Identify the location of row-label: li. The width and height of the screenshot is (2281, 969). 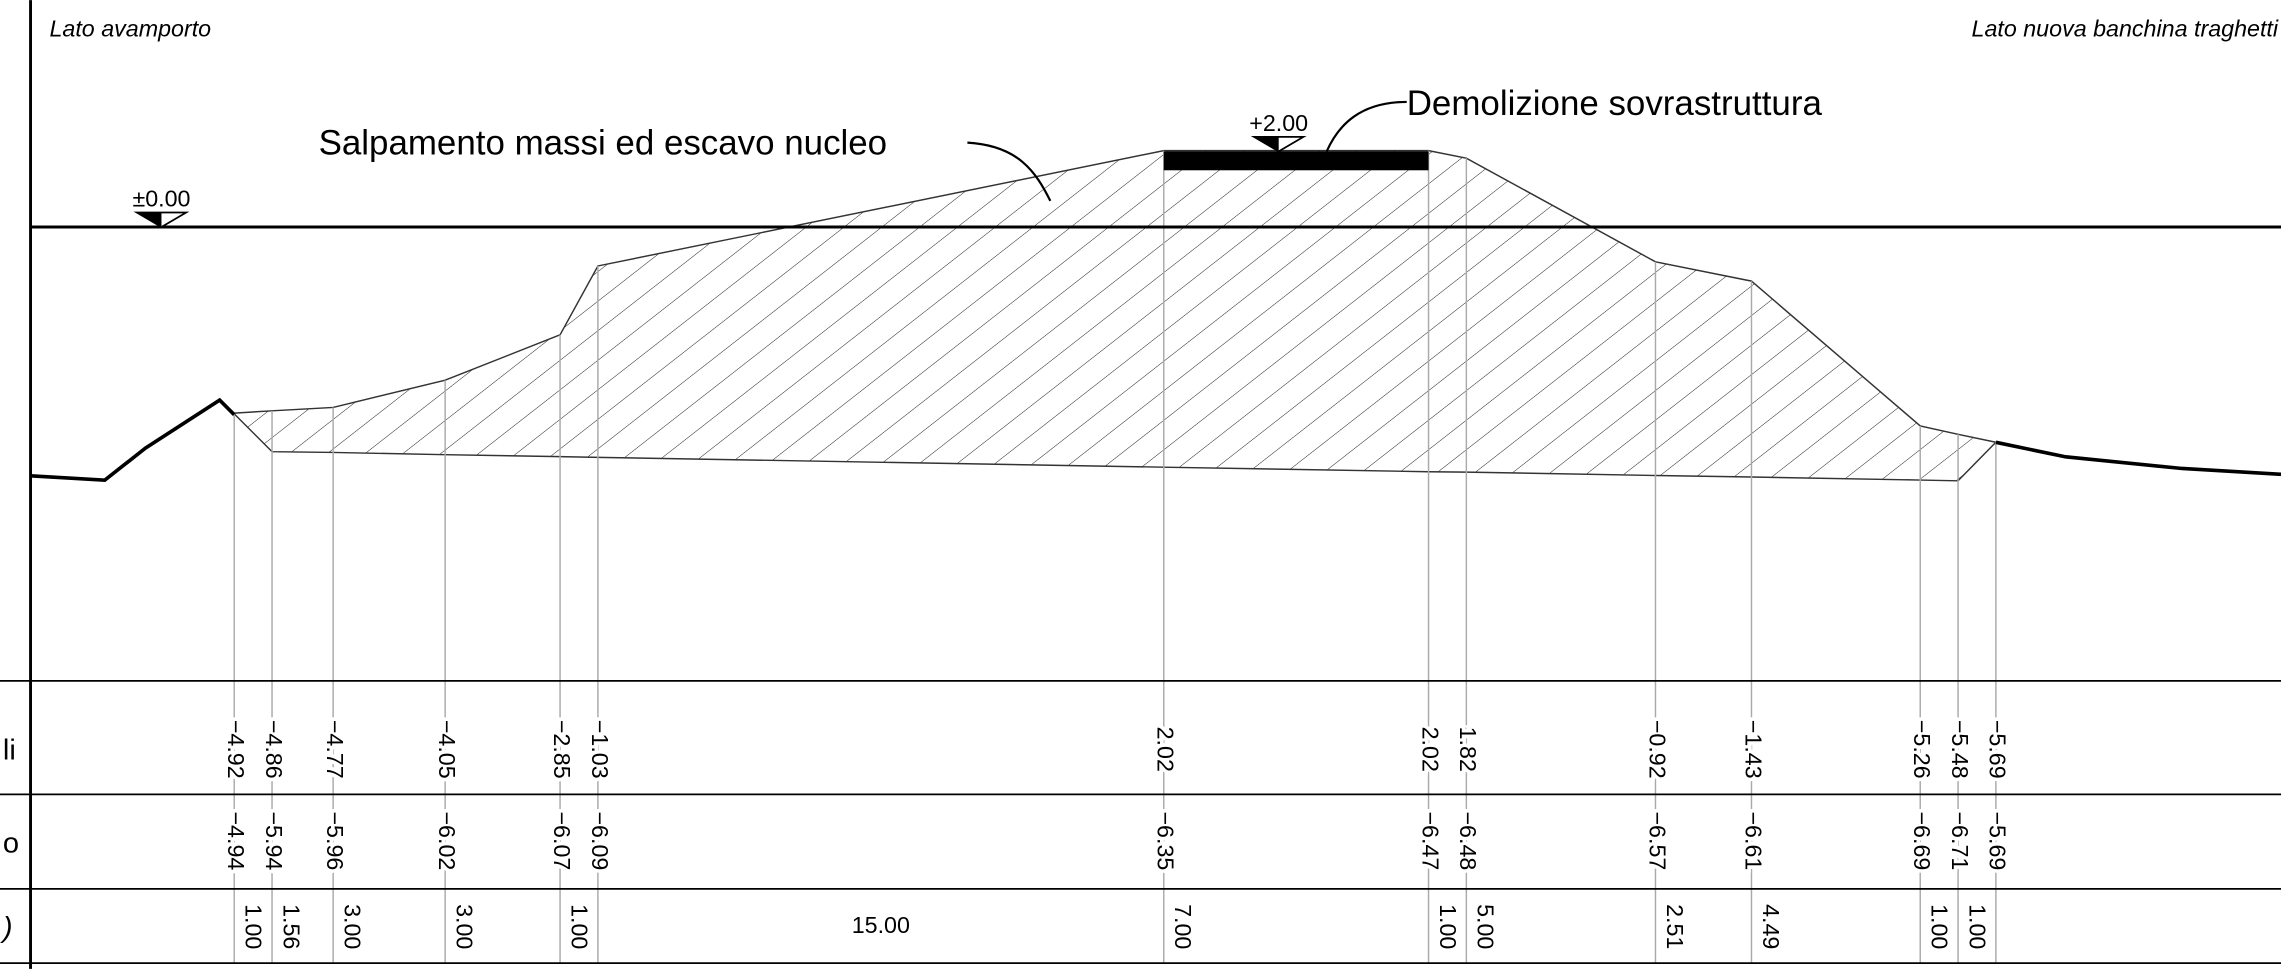
(9, 750).